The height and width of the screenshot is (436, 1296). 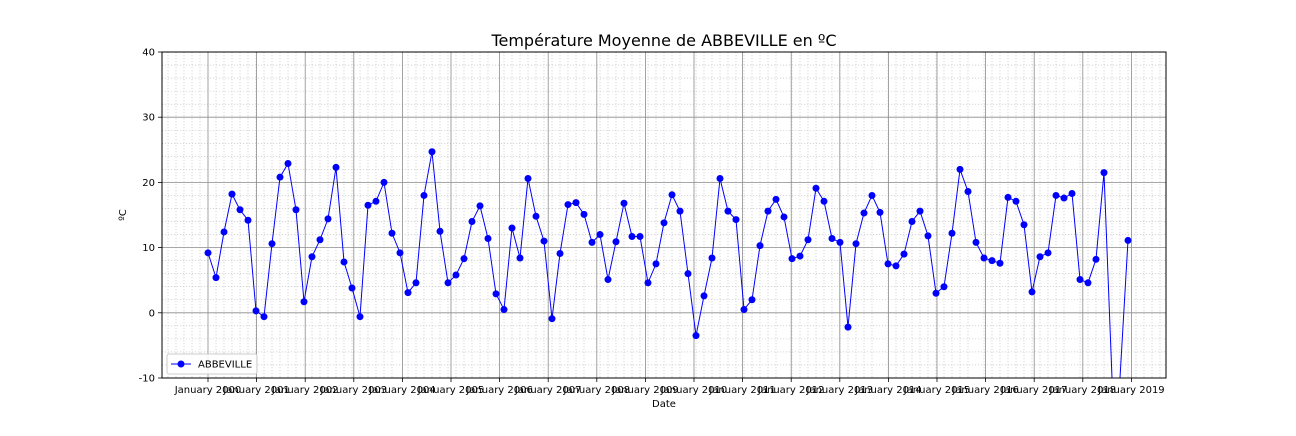 I want to click on y-tick-label: -10, so click(x=147, y=379).